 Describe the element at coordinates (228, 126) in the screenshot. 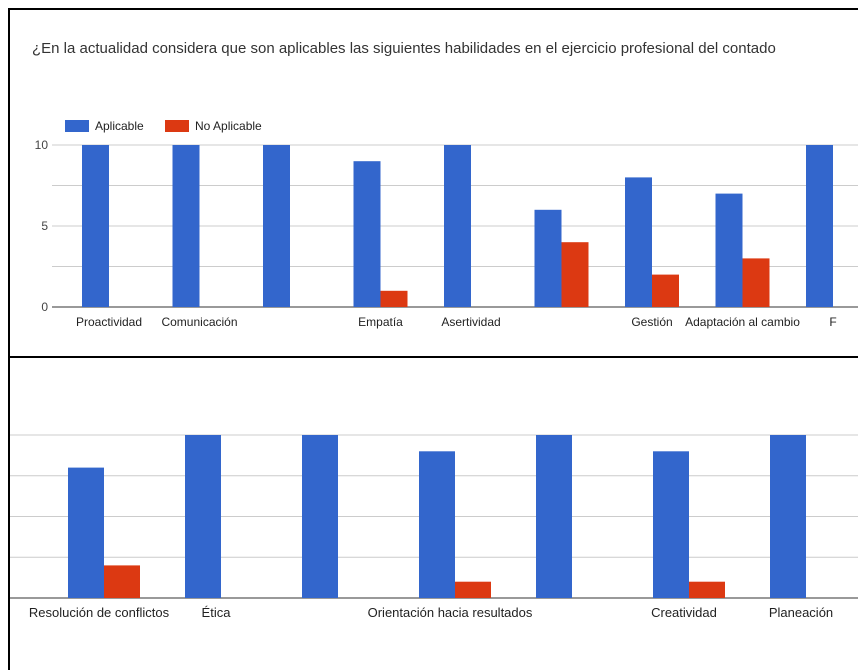

I see `legend-label-no-aplicable: No Aplicable` at that location.